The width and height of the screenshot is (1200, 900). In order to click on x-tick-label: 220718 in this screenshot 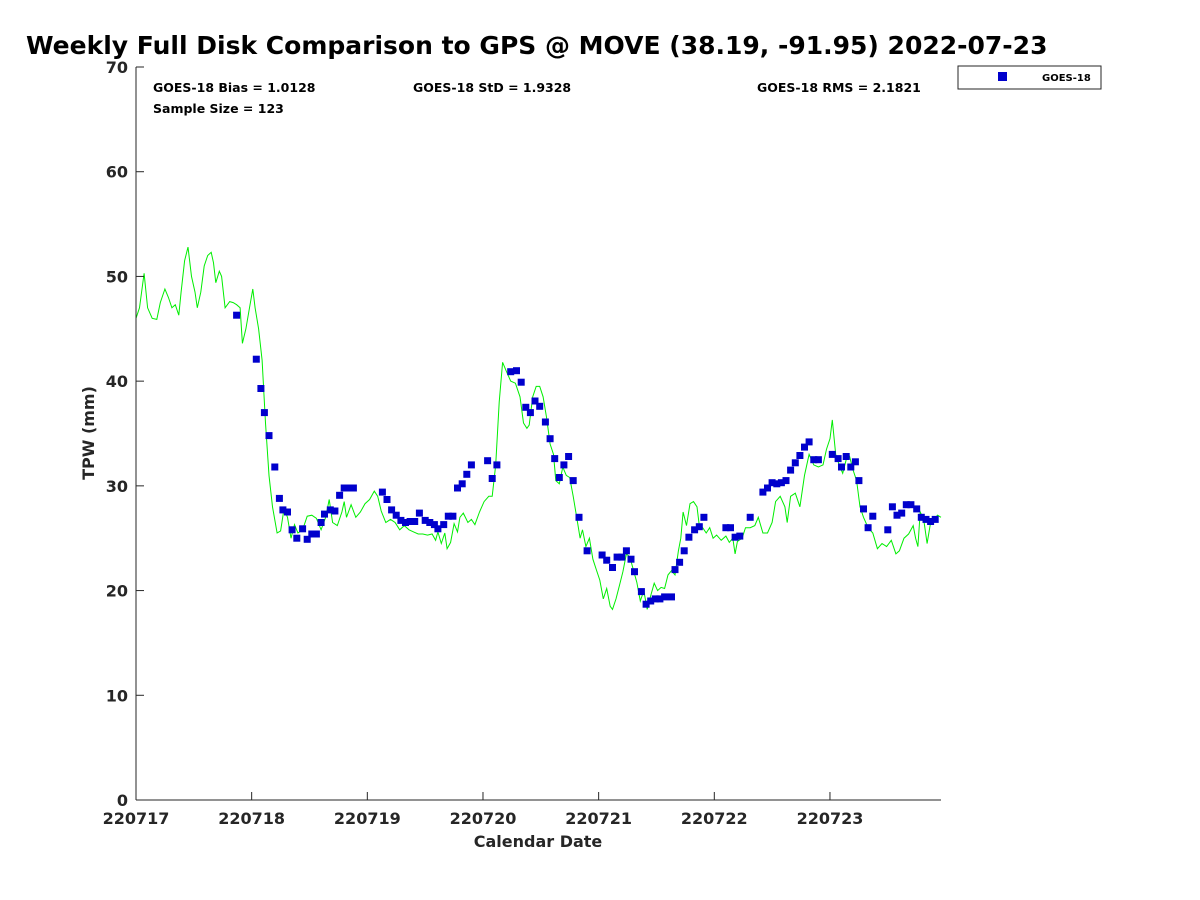, I will do `click(251, 818)`.